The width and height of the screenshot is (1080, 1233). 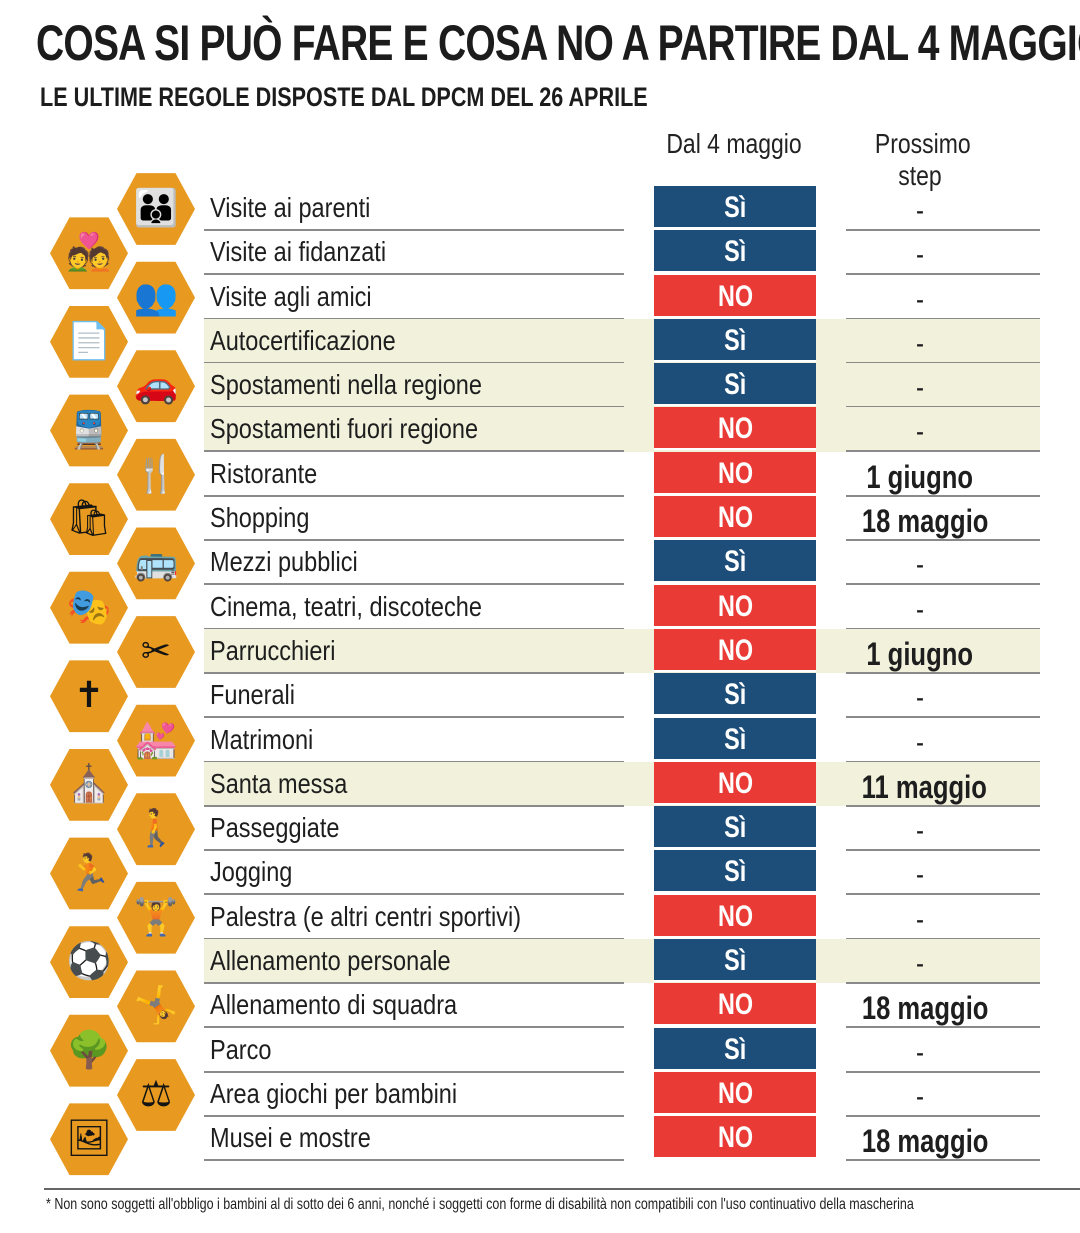 What do you see at coordinates (251, 872) in the screenshot?
I see `activity-label: Jogging` at bounding box center [251, 872].